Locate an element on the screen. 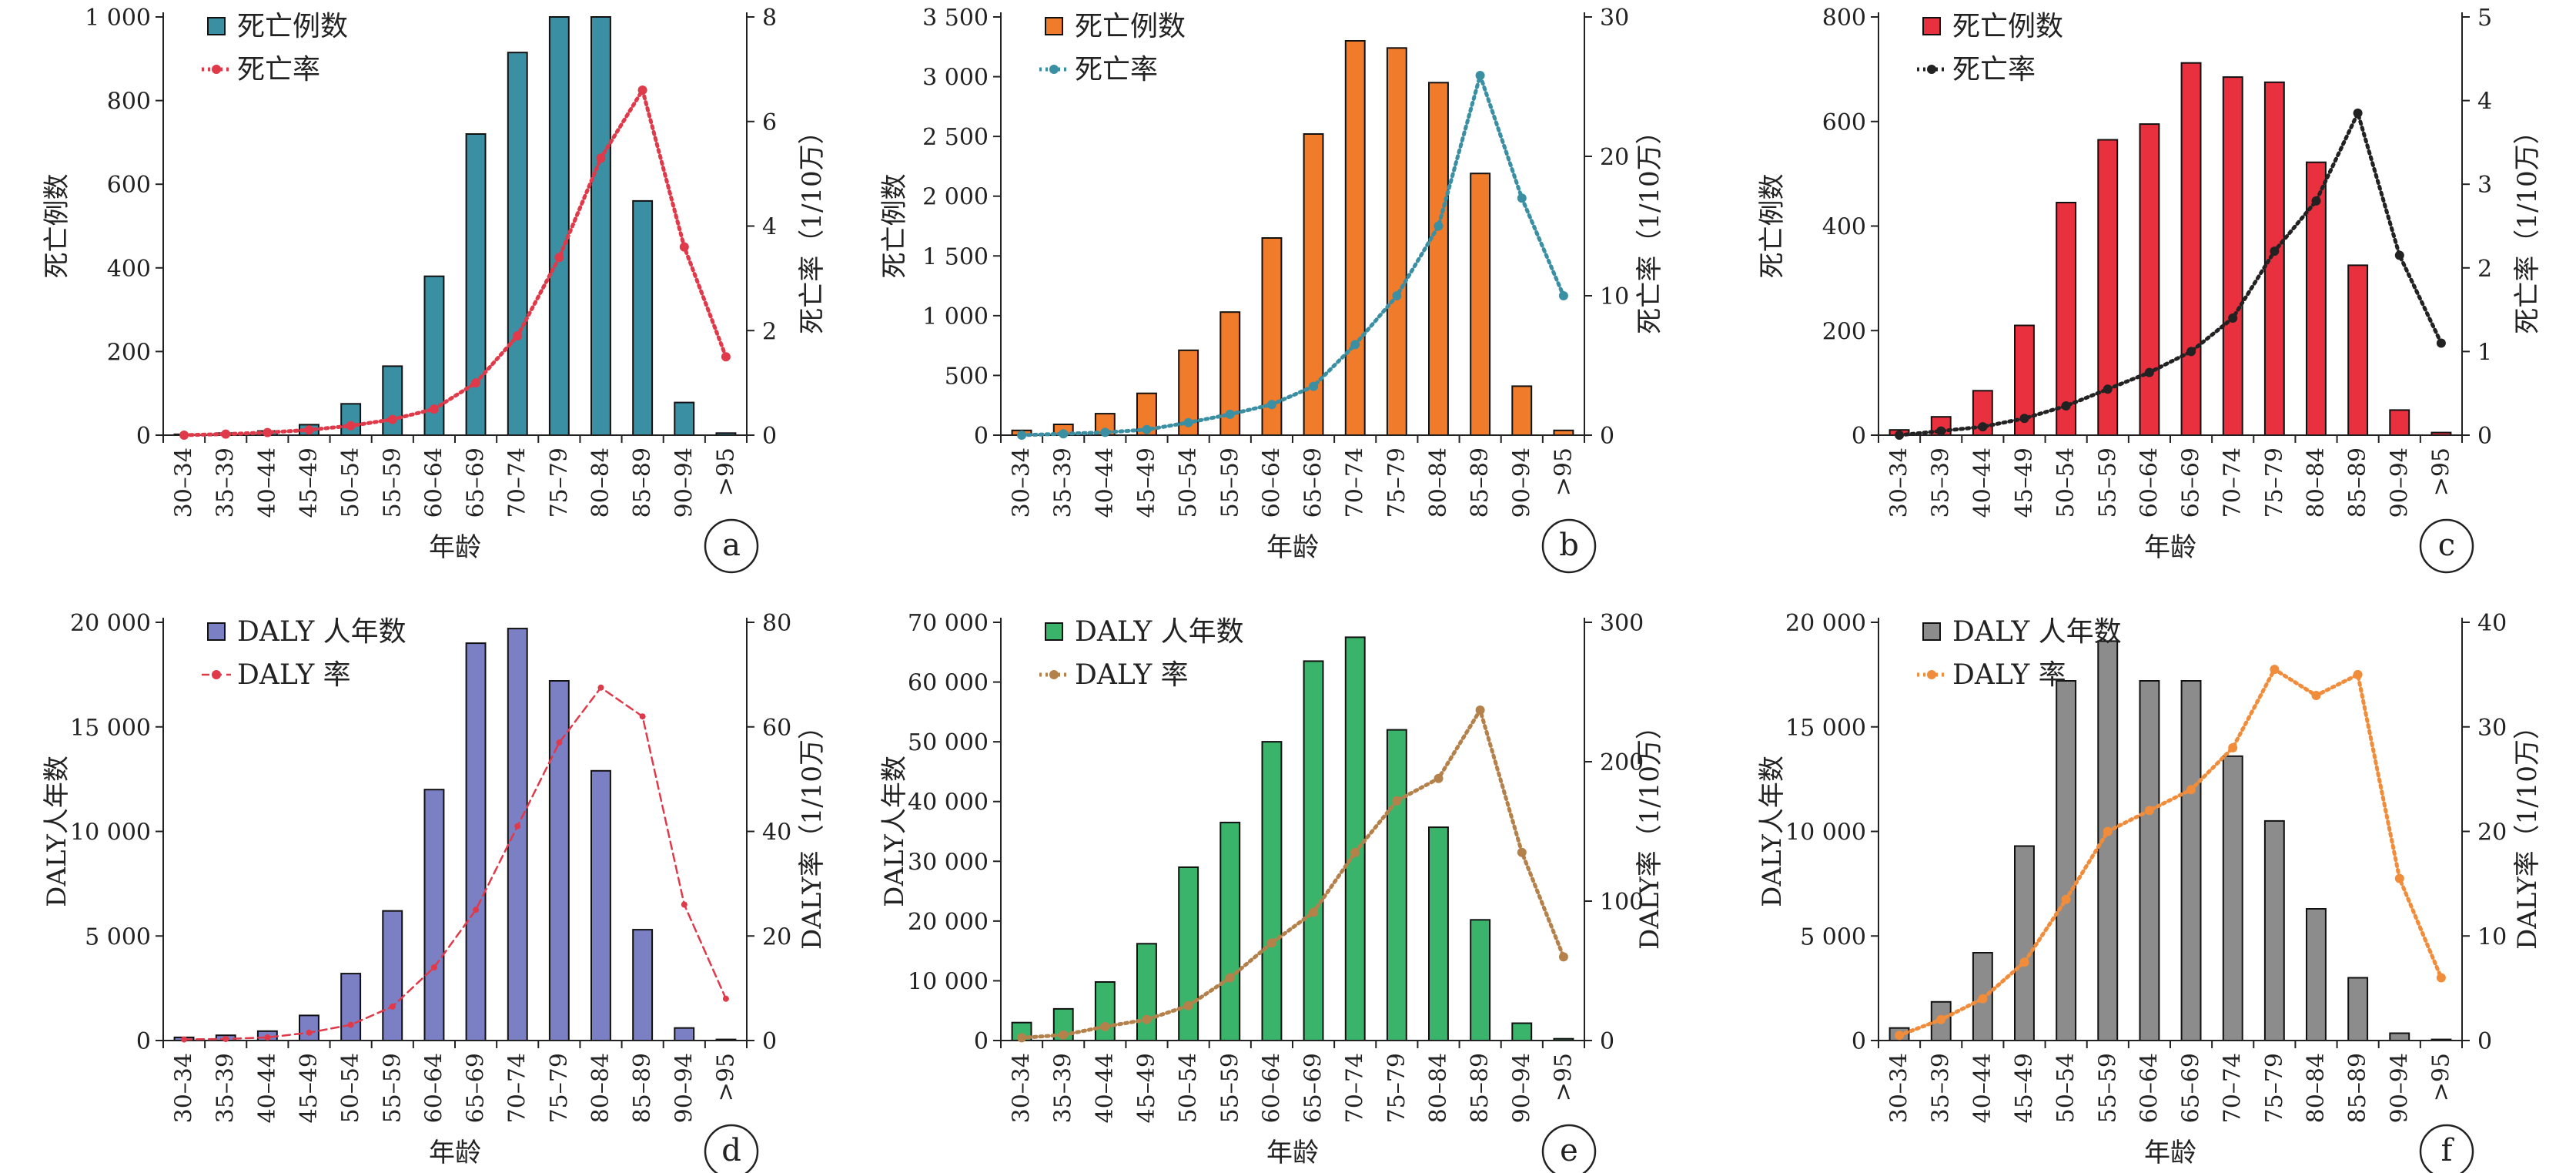 The image size is (2576, 1173). x-tick-label-f-13: >95 is located at coordinates (2441, 1077).